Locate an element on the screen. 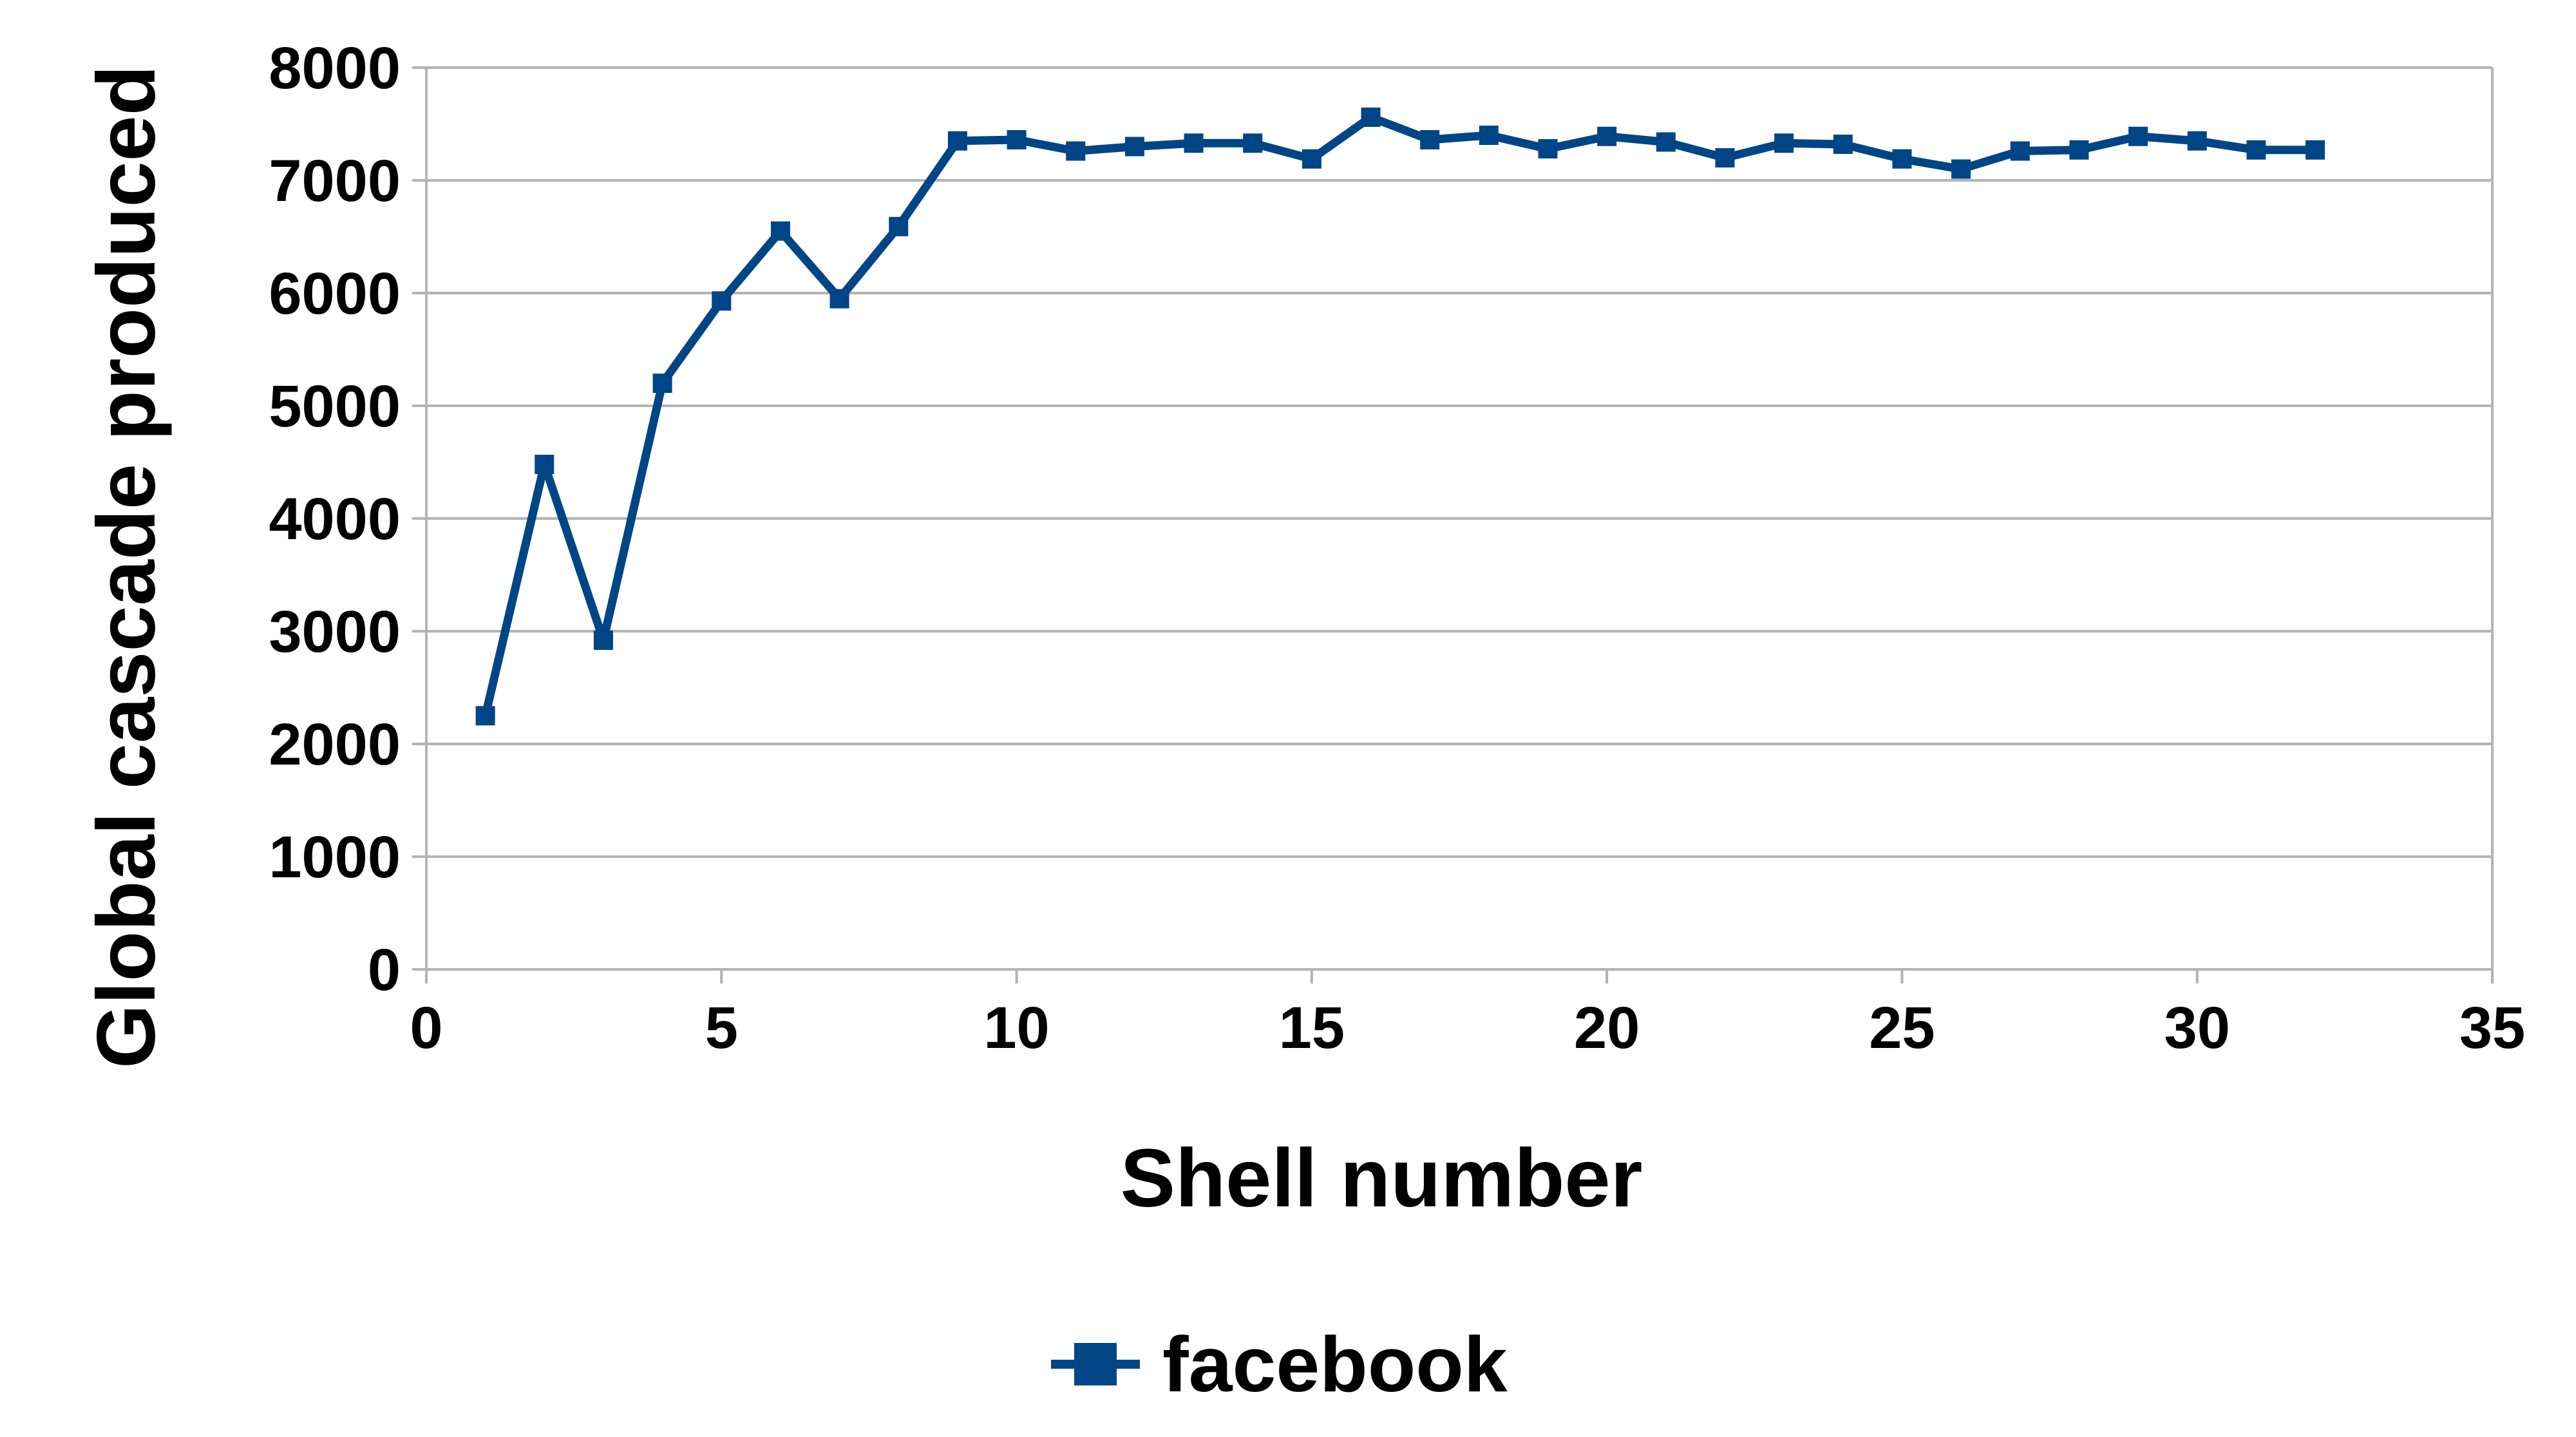  x-tick-label-10: 10 is located at coordinates (1016, 1028).